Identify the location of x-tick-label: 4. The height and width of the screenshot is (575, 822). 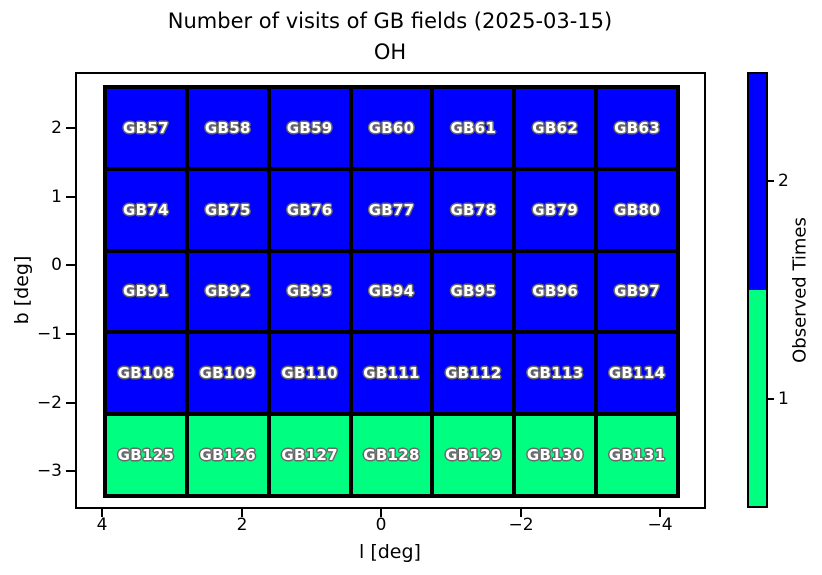
(102, 525).